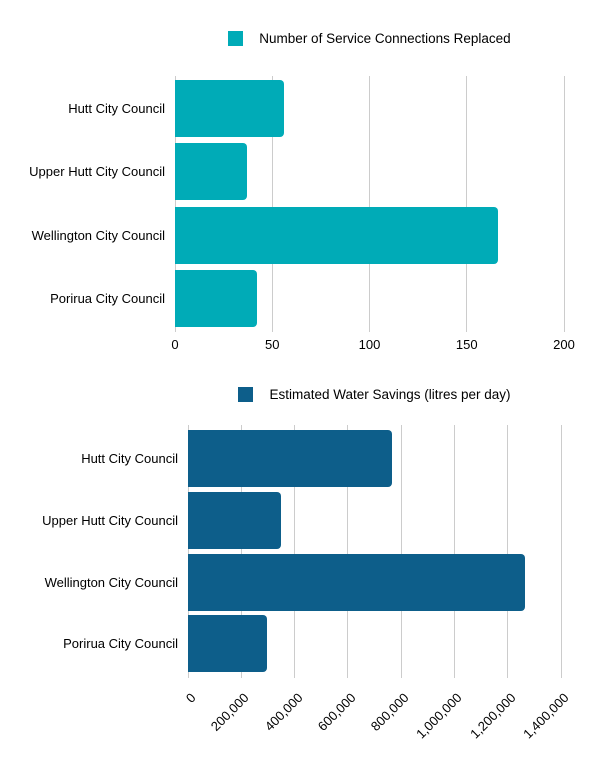  What do you see at coordinates (389, 712) in the screenshot?
I see `axis-tick-label: 800,000` at bounding box center [389, 712].